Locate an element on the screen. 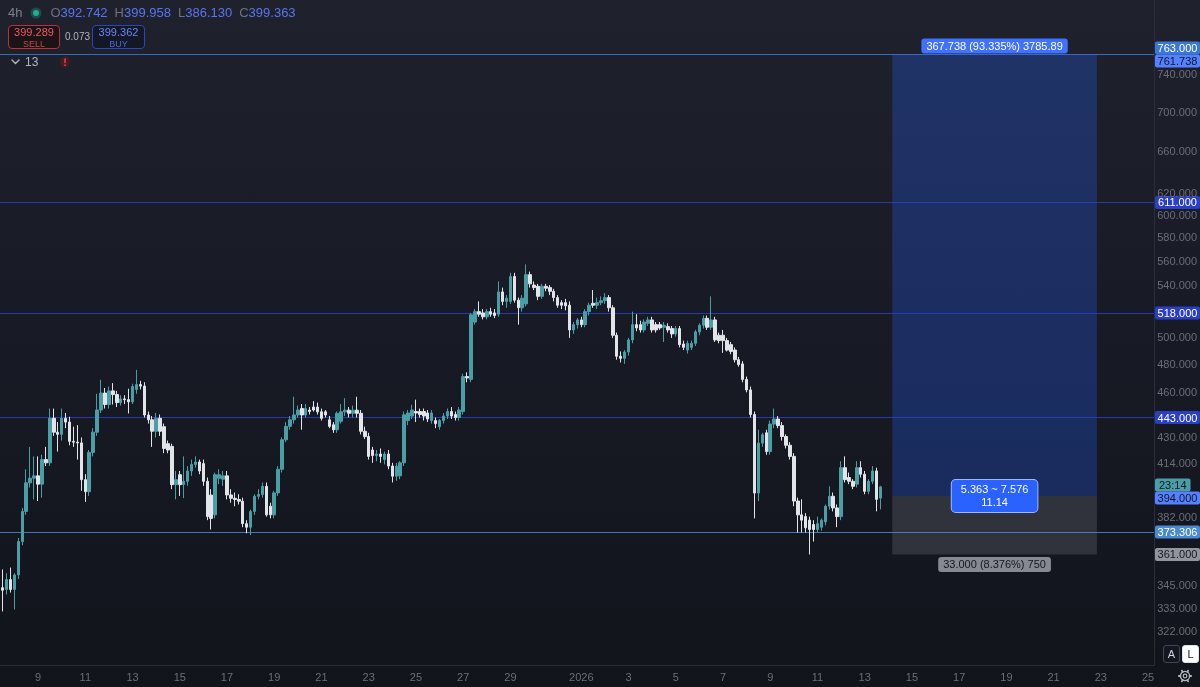  ref-line-label: 373.306 is located at coordinates (1177, 532).